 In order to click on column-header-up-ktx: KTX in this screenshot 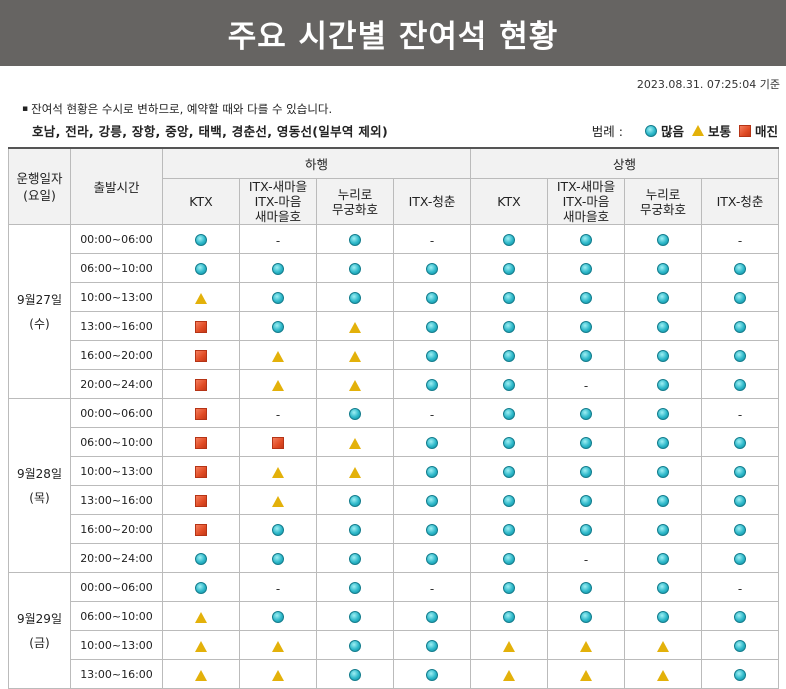, I will do `click(509, 201)`.